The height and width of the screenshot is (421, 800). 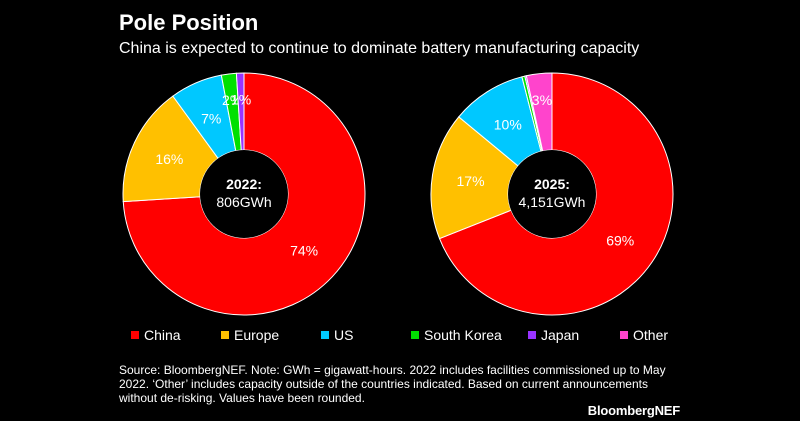 What do you see at coordinates (244, 184) in the screenshot?
I see `center-year-1: 2022:` at bounding box center [244, 184].